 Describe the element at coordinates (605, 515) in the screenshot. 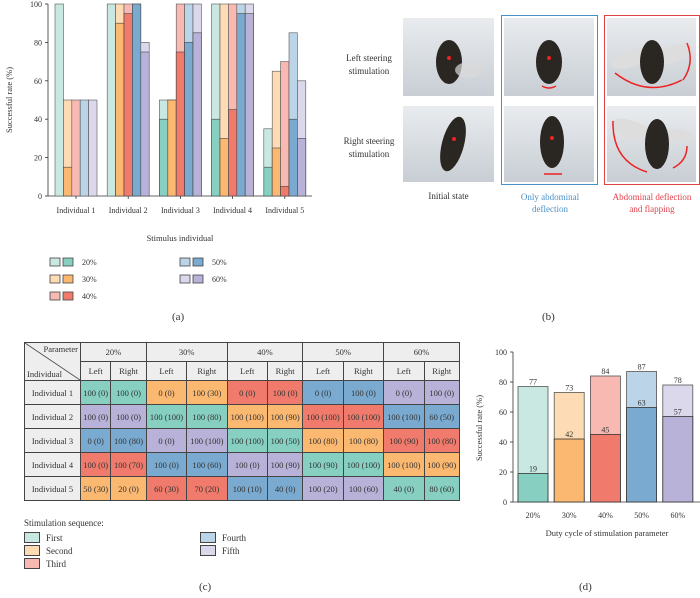

I see `x-tick-label: 40%` at that location.